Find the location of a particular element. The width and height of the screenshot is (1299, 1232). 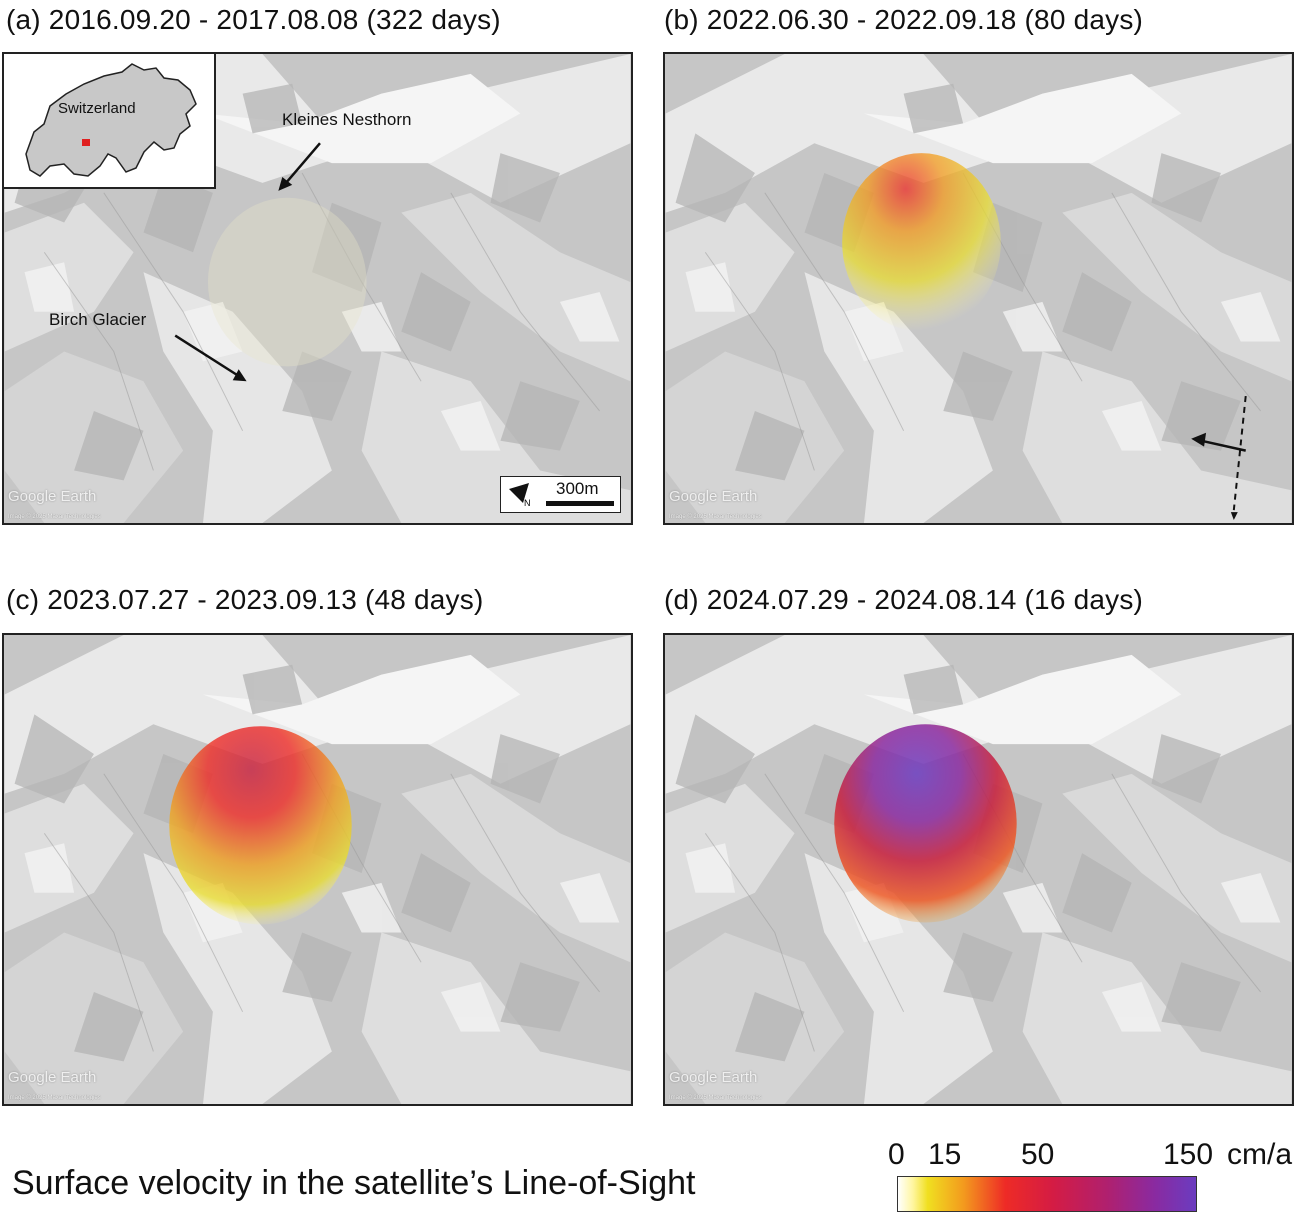

glacier-arrow is located at coordinates (208, 356).